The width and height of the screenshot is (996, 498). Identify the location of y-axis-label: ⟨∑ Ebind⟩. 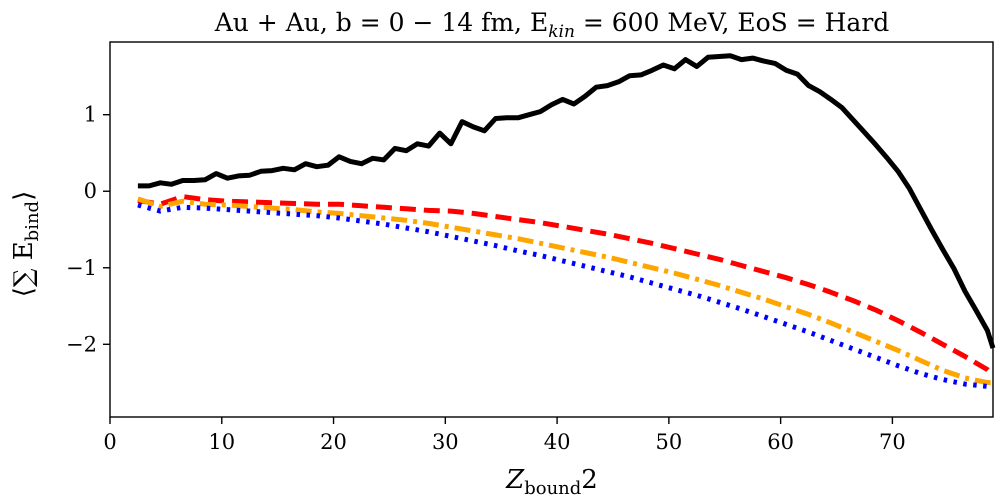
(26, 244).